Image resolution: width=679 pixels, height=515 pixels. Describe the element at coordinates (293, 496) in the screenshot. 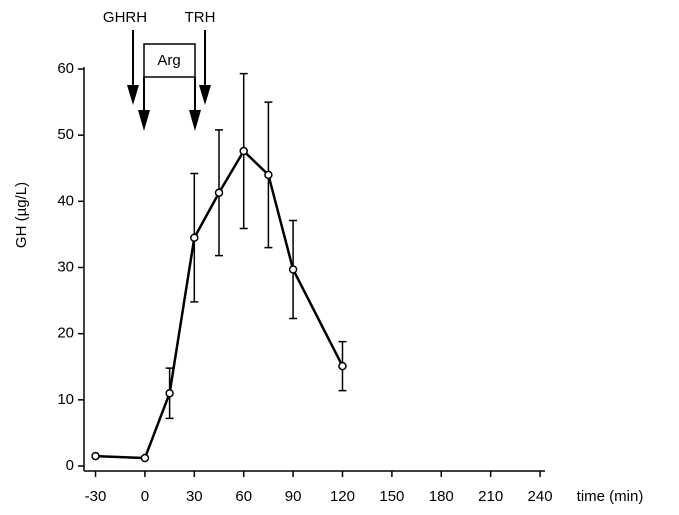

I see `x-tick-label: 90` at that location.